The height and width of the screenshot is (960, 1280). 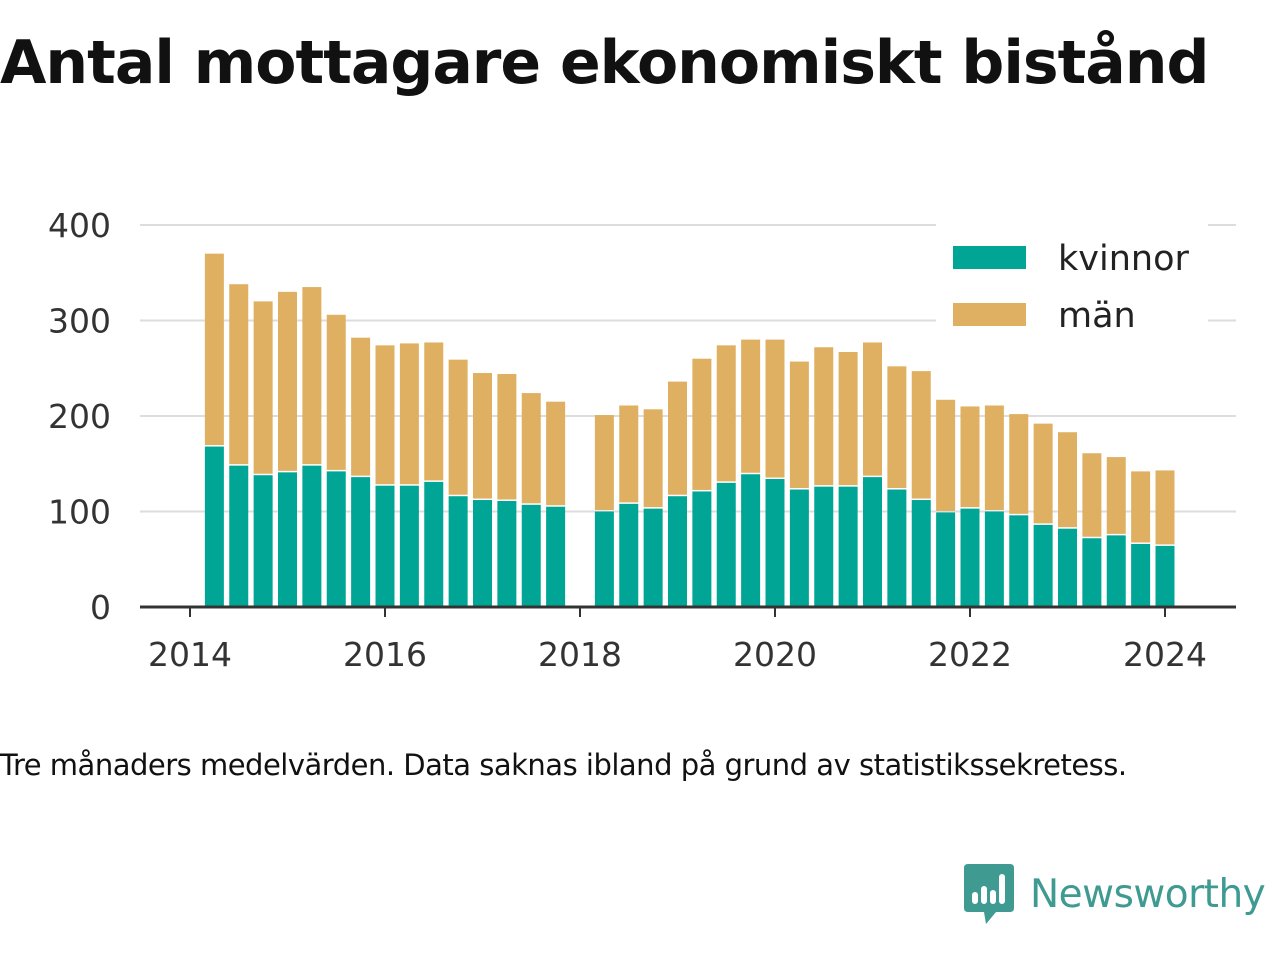 I want to click on x-tick-label: 2022, so click(x=970, y=654).